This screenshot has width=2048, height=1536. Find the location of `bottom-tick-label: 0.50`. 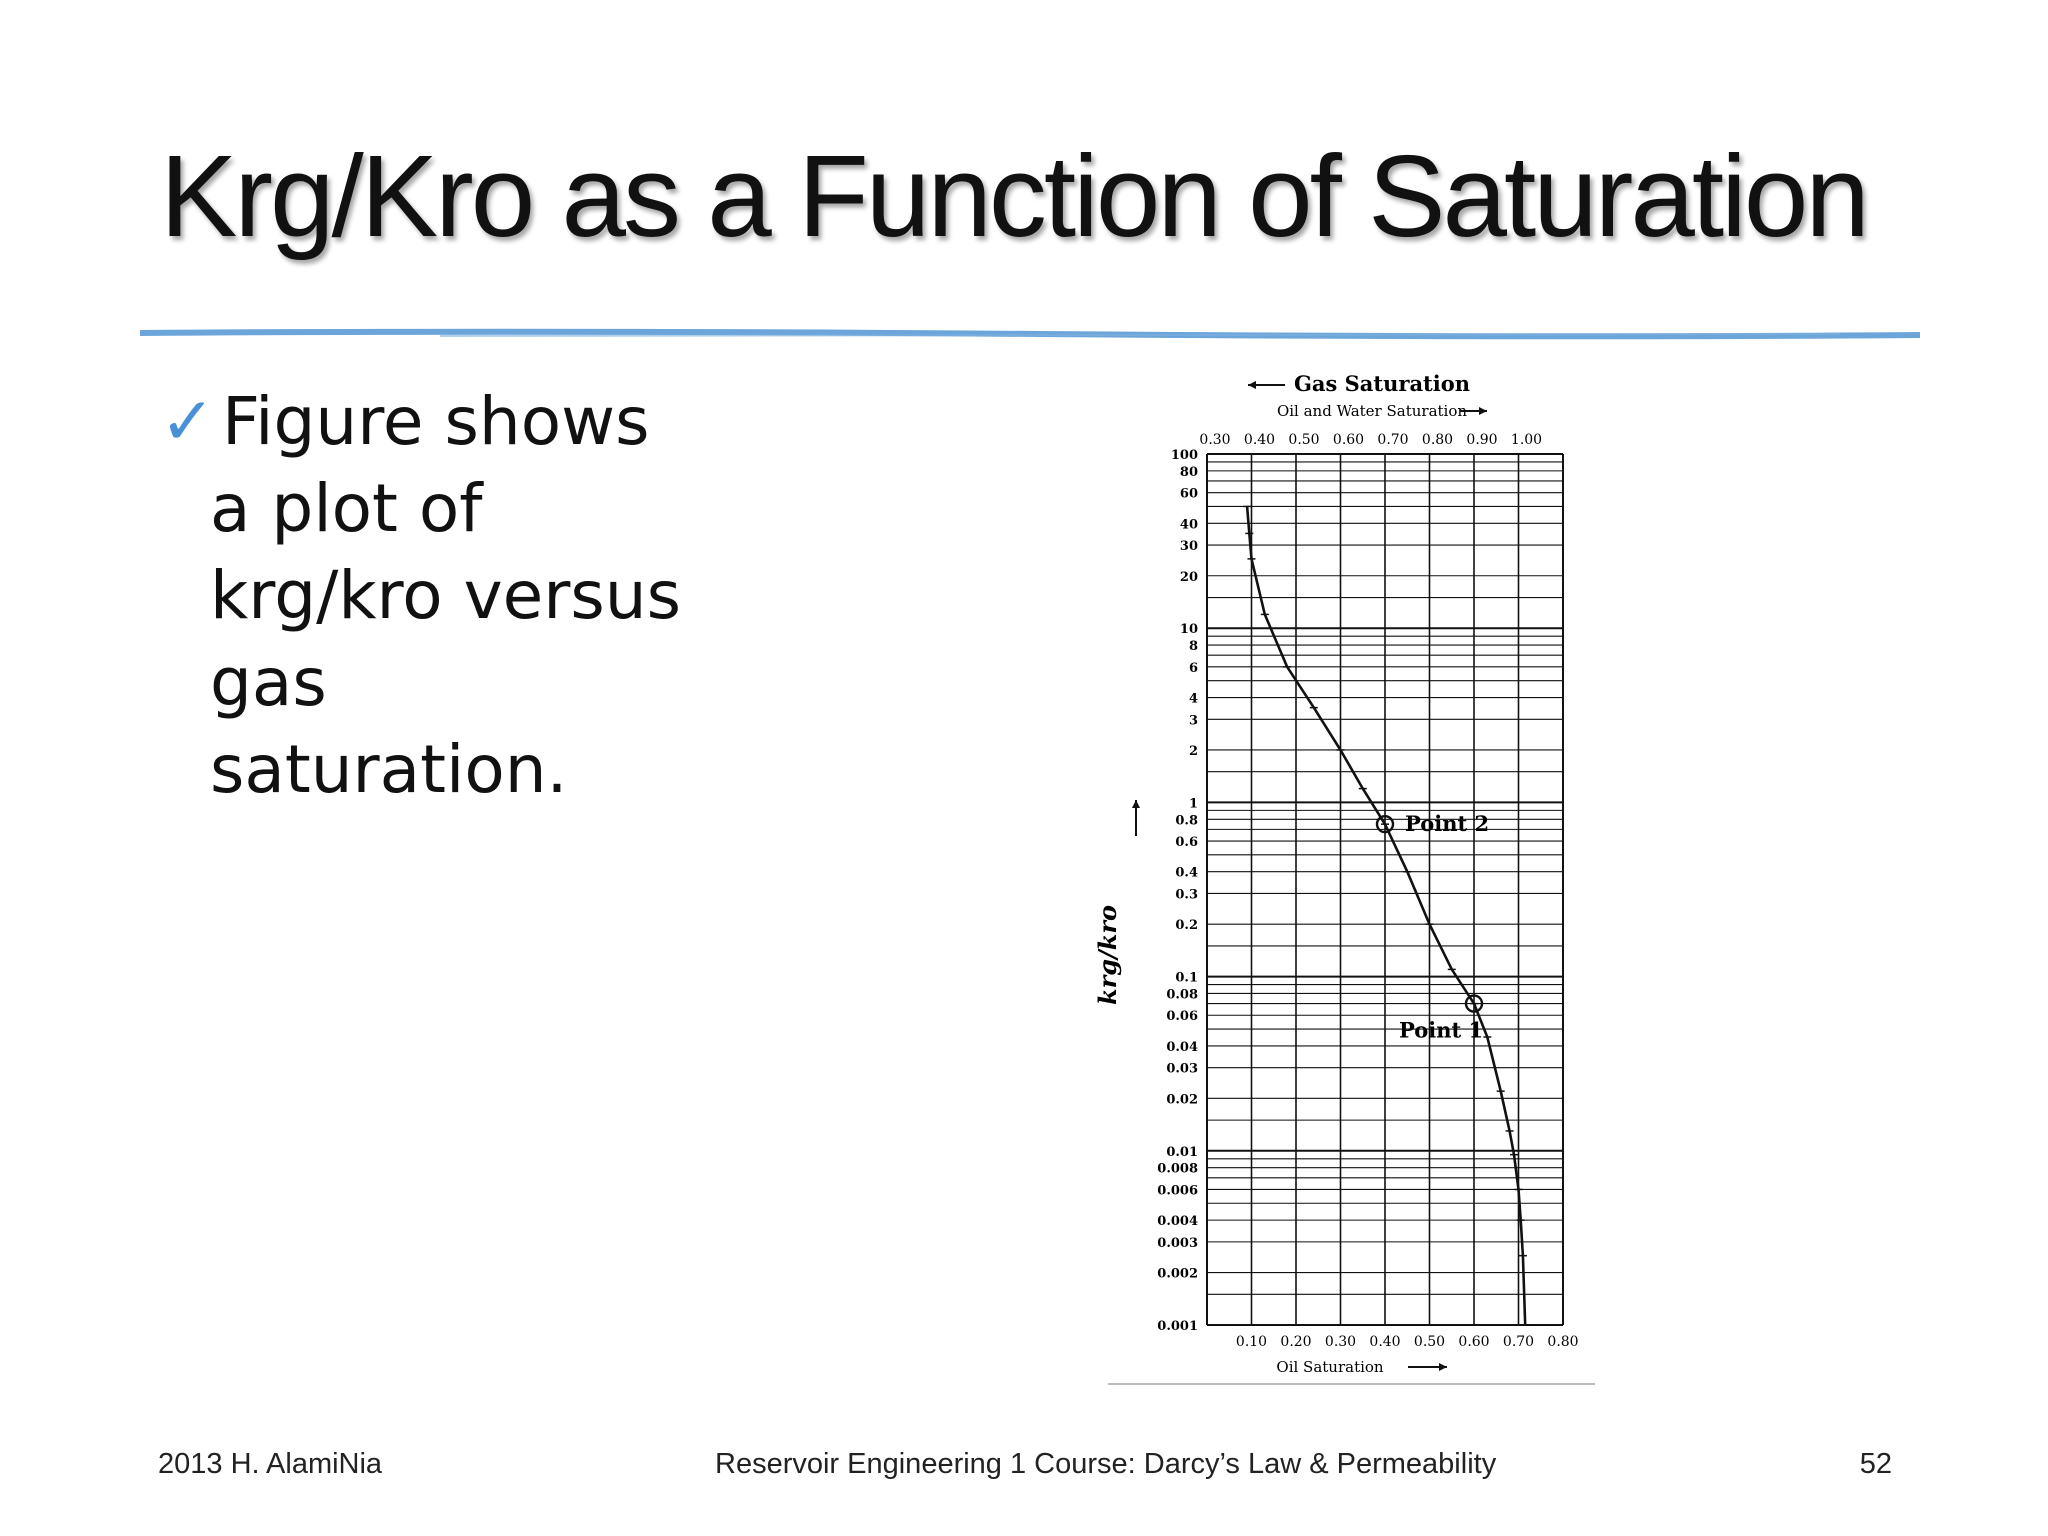

bottom-tick-label: 0.50 is located at coordinates (1429, 1342).